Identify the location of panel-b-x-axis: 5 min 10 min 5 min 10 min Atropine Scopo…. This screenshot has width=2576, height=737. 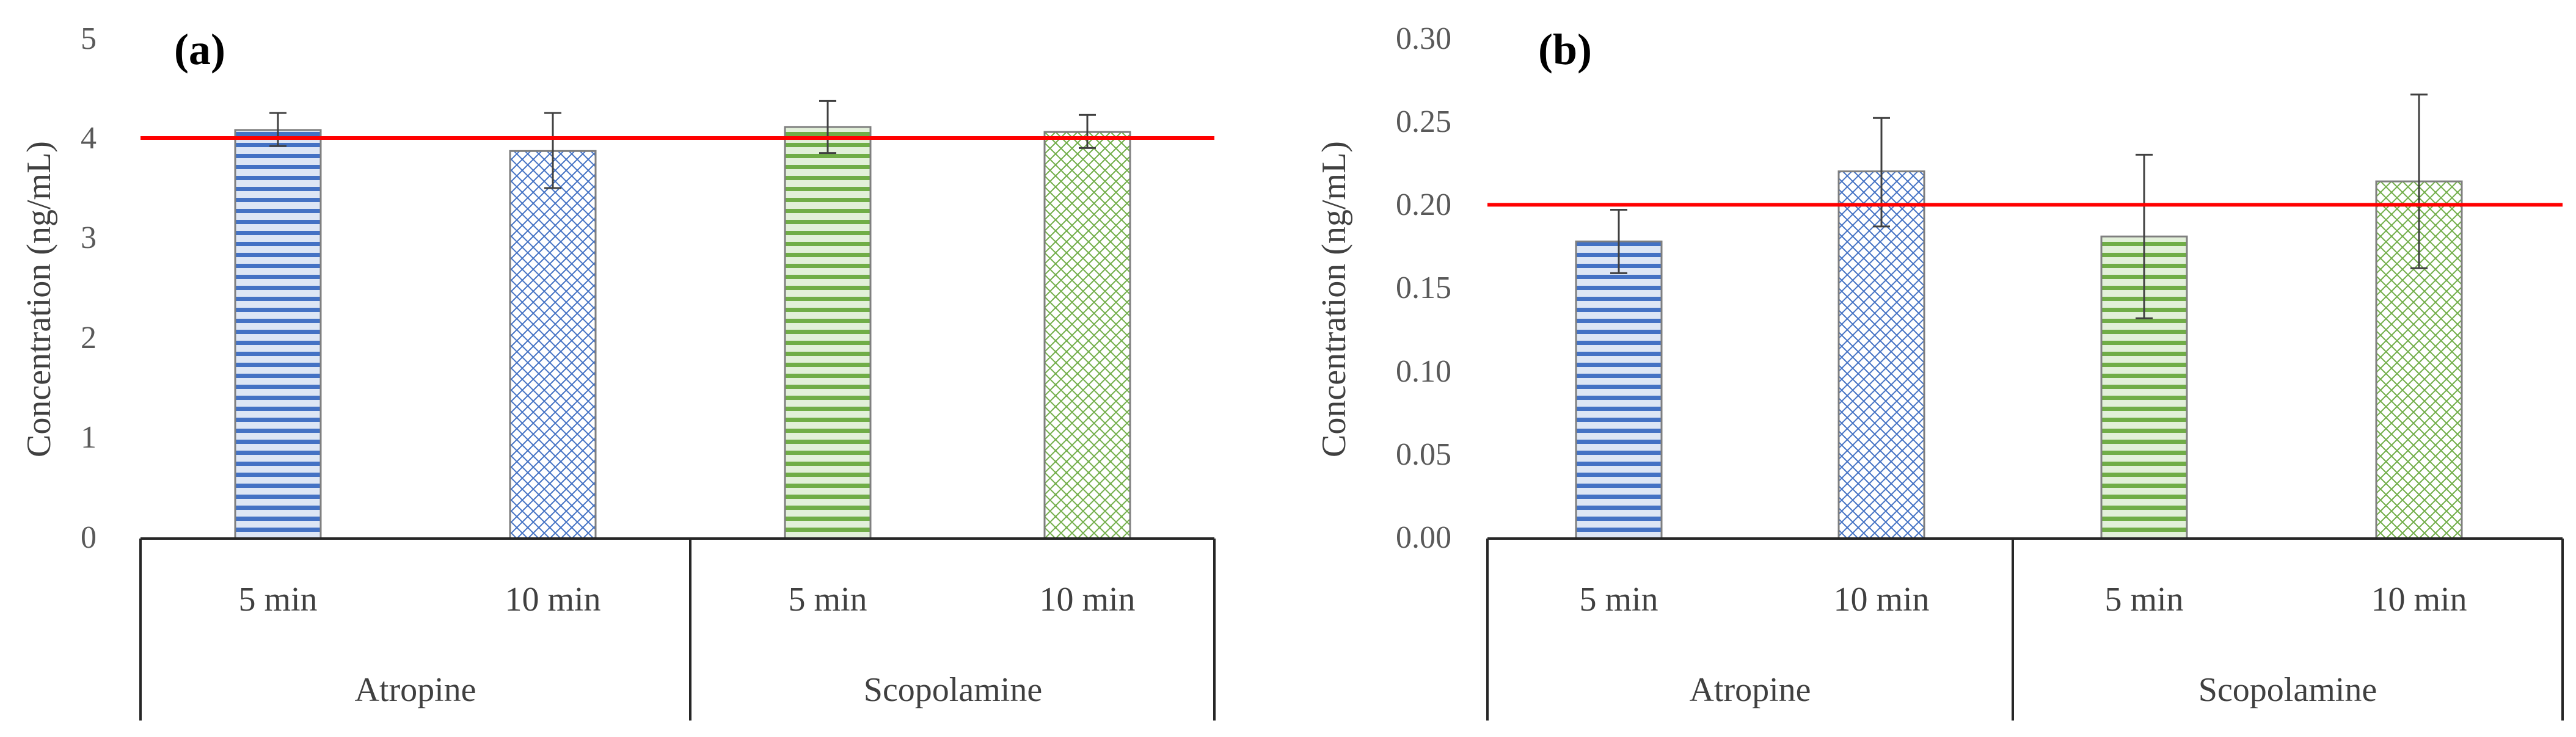
(2025, 629).